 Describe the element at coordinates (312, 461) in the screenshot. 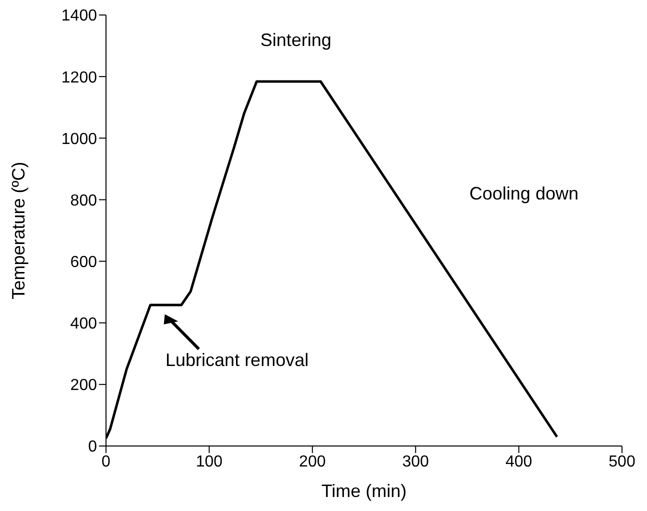

I see `x-tick-label: 200` at that location.